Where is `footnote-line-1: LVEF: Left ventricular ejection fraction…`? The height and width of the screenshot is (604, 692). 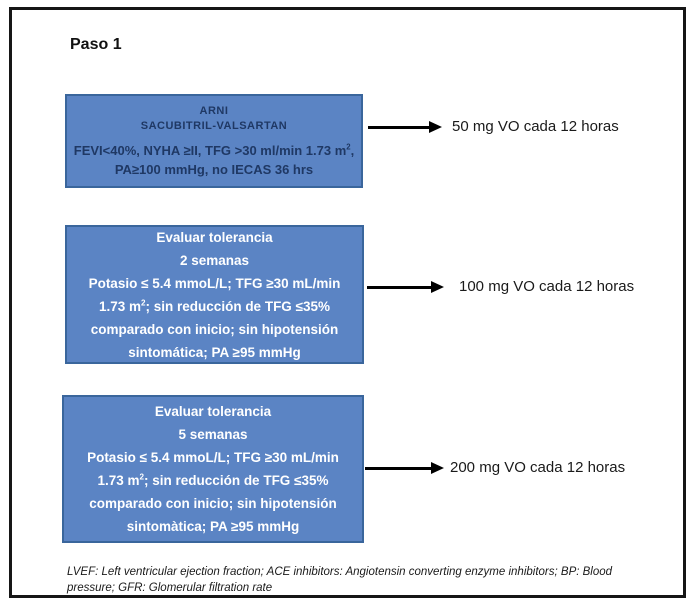 footnote-line-1: LVEF: Left ventricular ejection fraction… is located at coordinates (340, 572).